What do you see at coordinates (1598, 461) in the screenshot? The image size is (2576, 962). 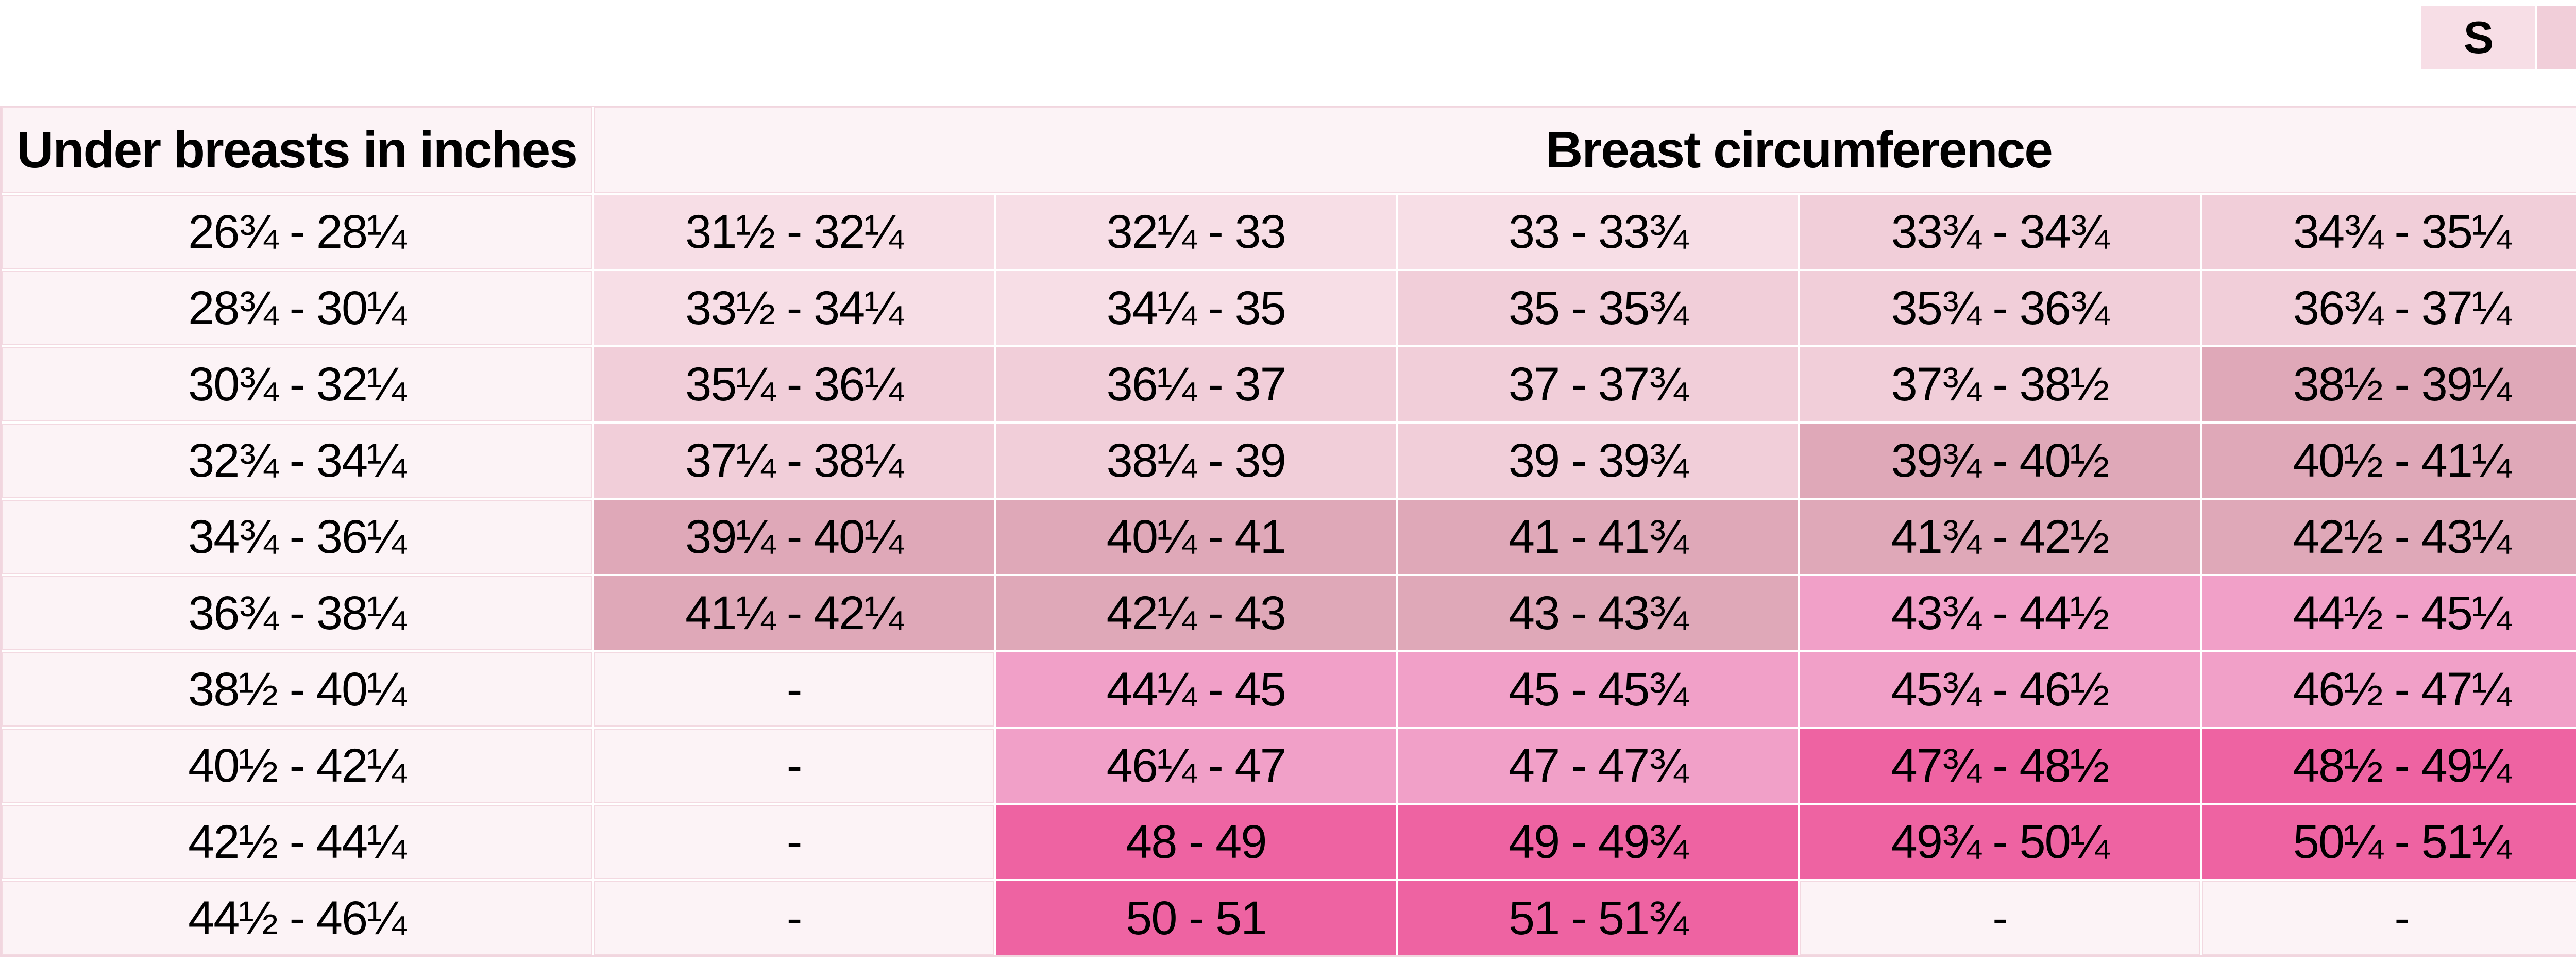 I see `size-cell-m: 39 - 39¾` at bounding box center [1598, 461].